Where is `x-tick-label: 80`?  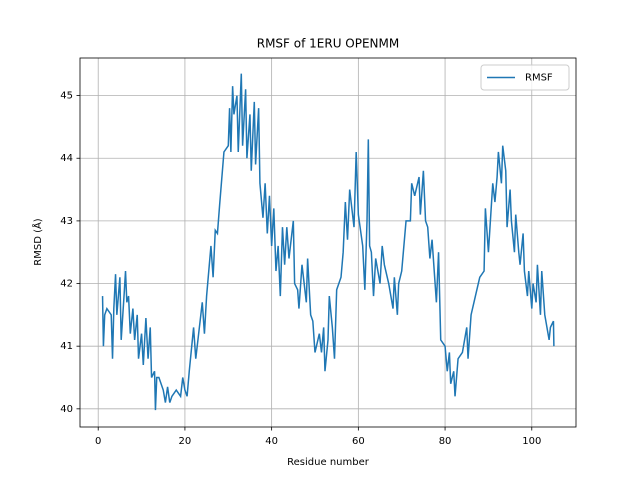 x-tick-label: 80 is located at coordinates (445, 441).